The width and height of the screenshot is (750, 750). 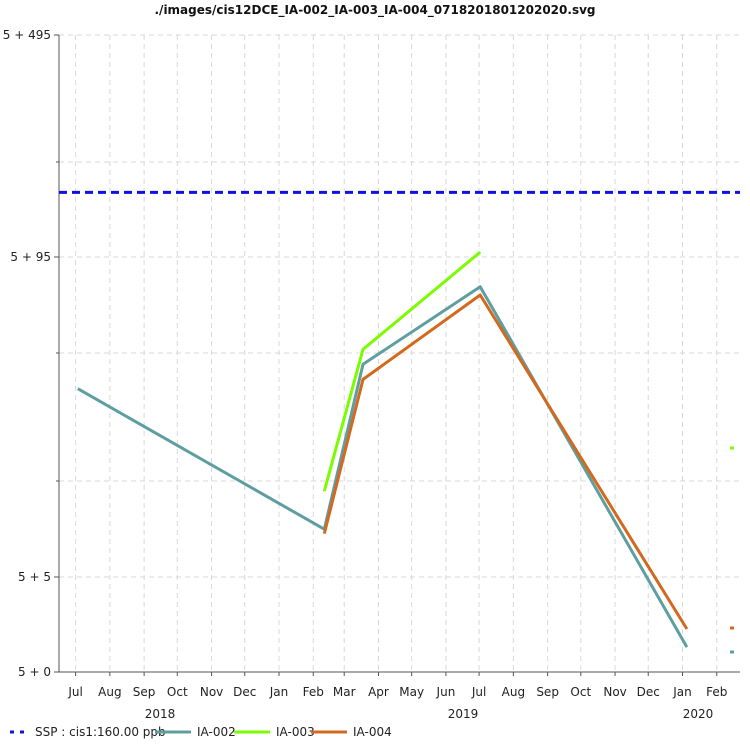 I want to click on x-tick-label: Mar, so click(x=344, y=692).